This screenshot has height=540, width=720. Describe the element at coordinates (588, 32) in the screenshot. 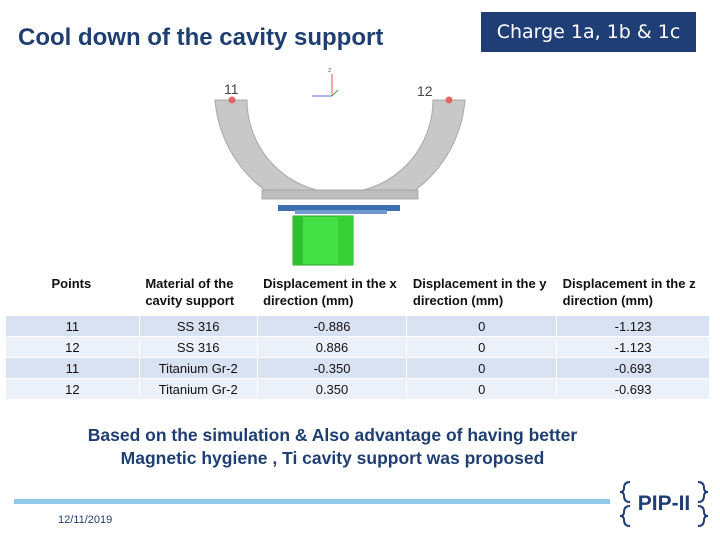

I see `charge-label: Charge 1a, 1b & 1c` at that location.